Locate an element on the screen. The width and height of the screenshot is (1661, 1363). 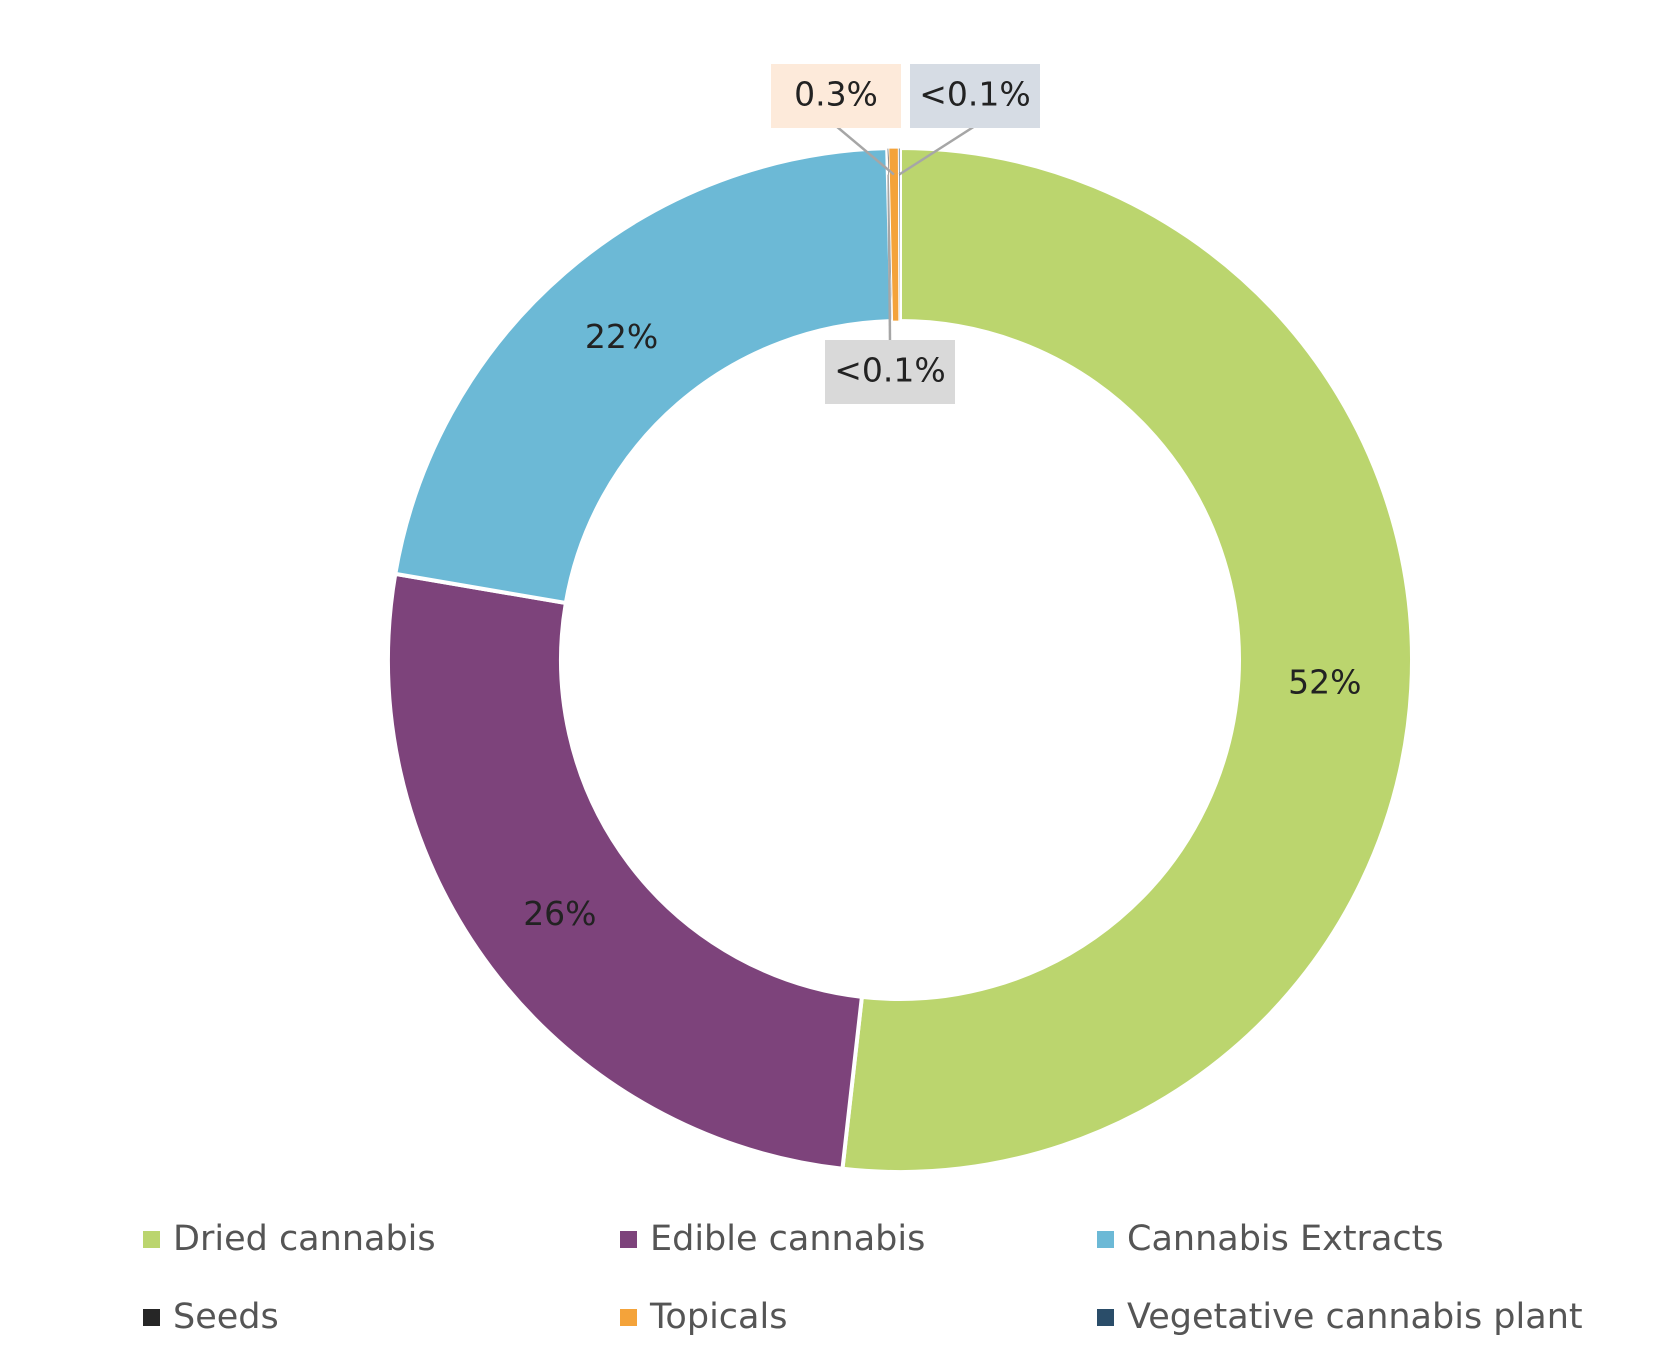
data-label: 52% is located at coordinates (1324, 681).